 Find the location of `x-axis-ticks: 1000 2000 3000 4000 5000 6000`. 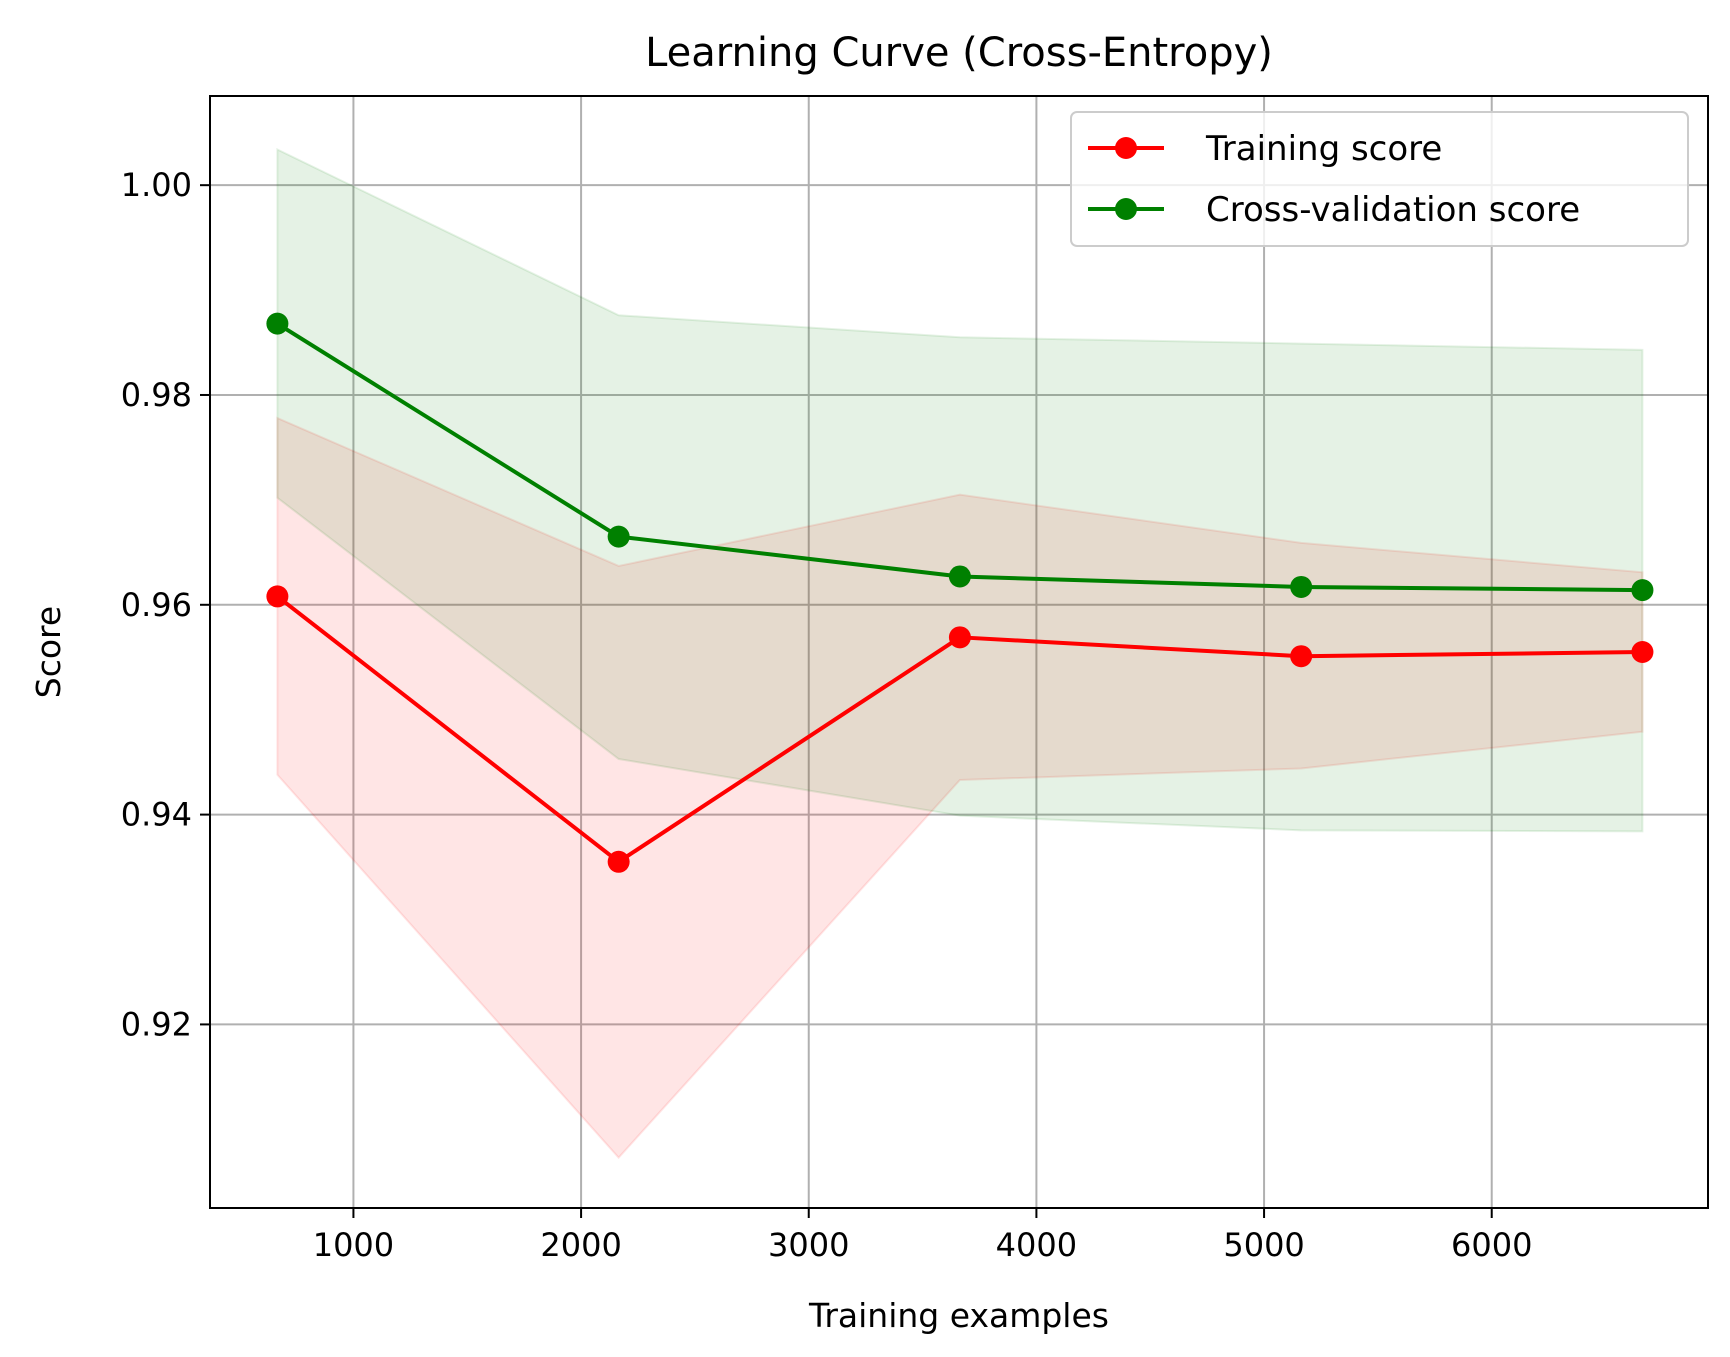

x-axis-ticks: 1000 2000 3000 4000 5000 6000 is located at coordinates (922, 1236).